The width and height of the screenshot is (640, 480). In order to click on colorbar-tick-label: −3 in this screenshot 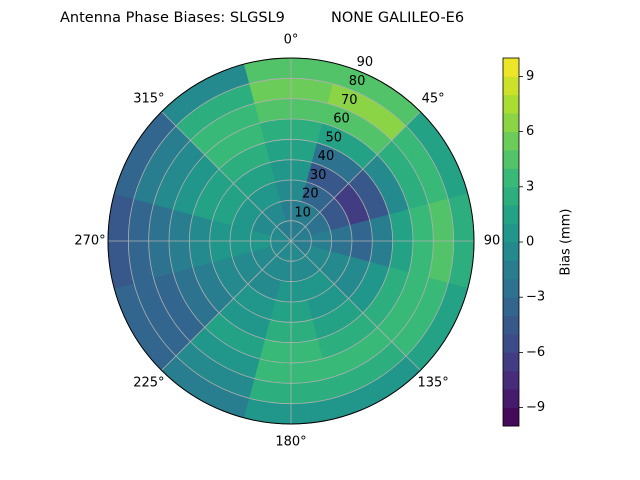, I will do `click(535, 297)`.